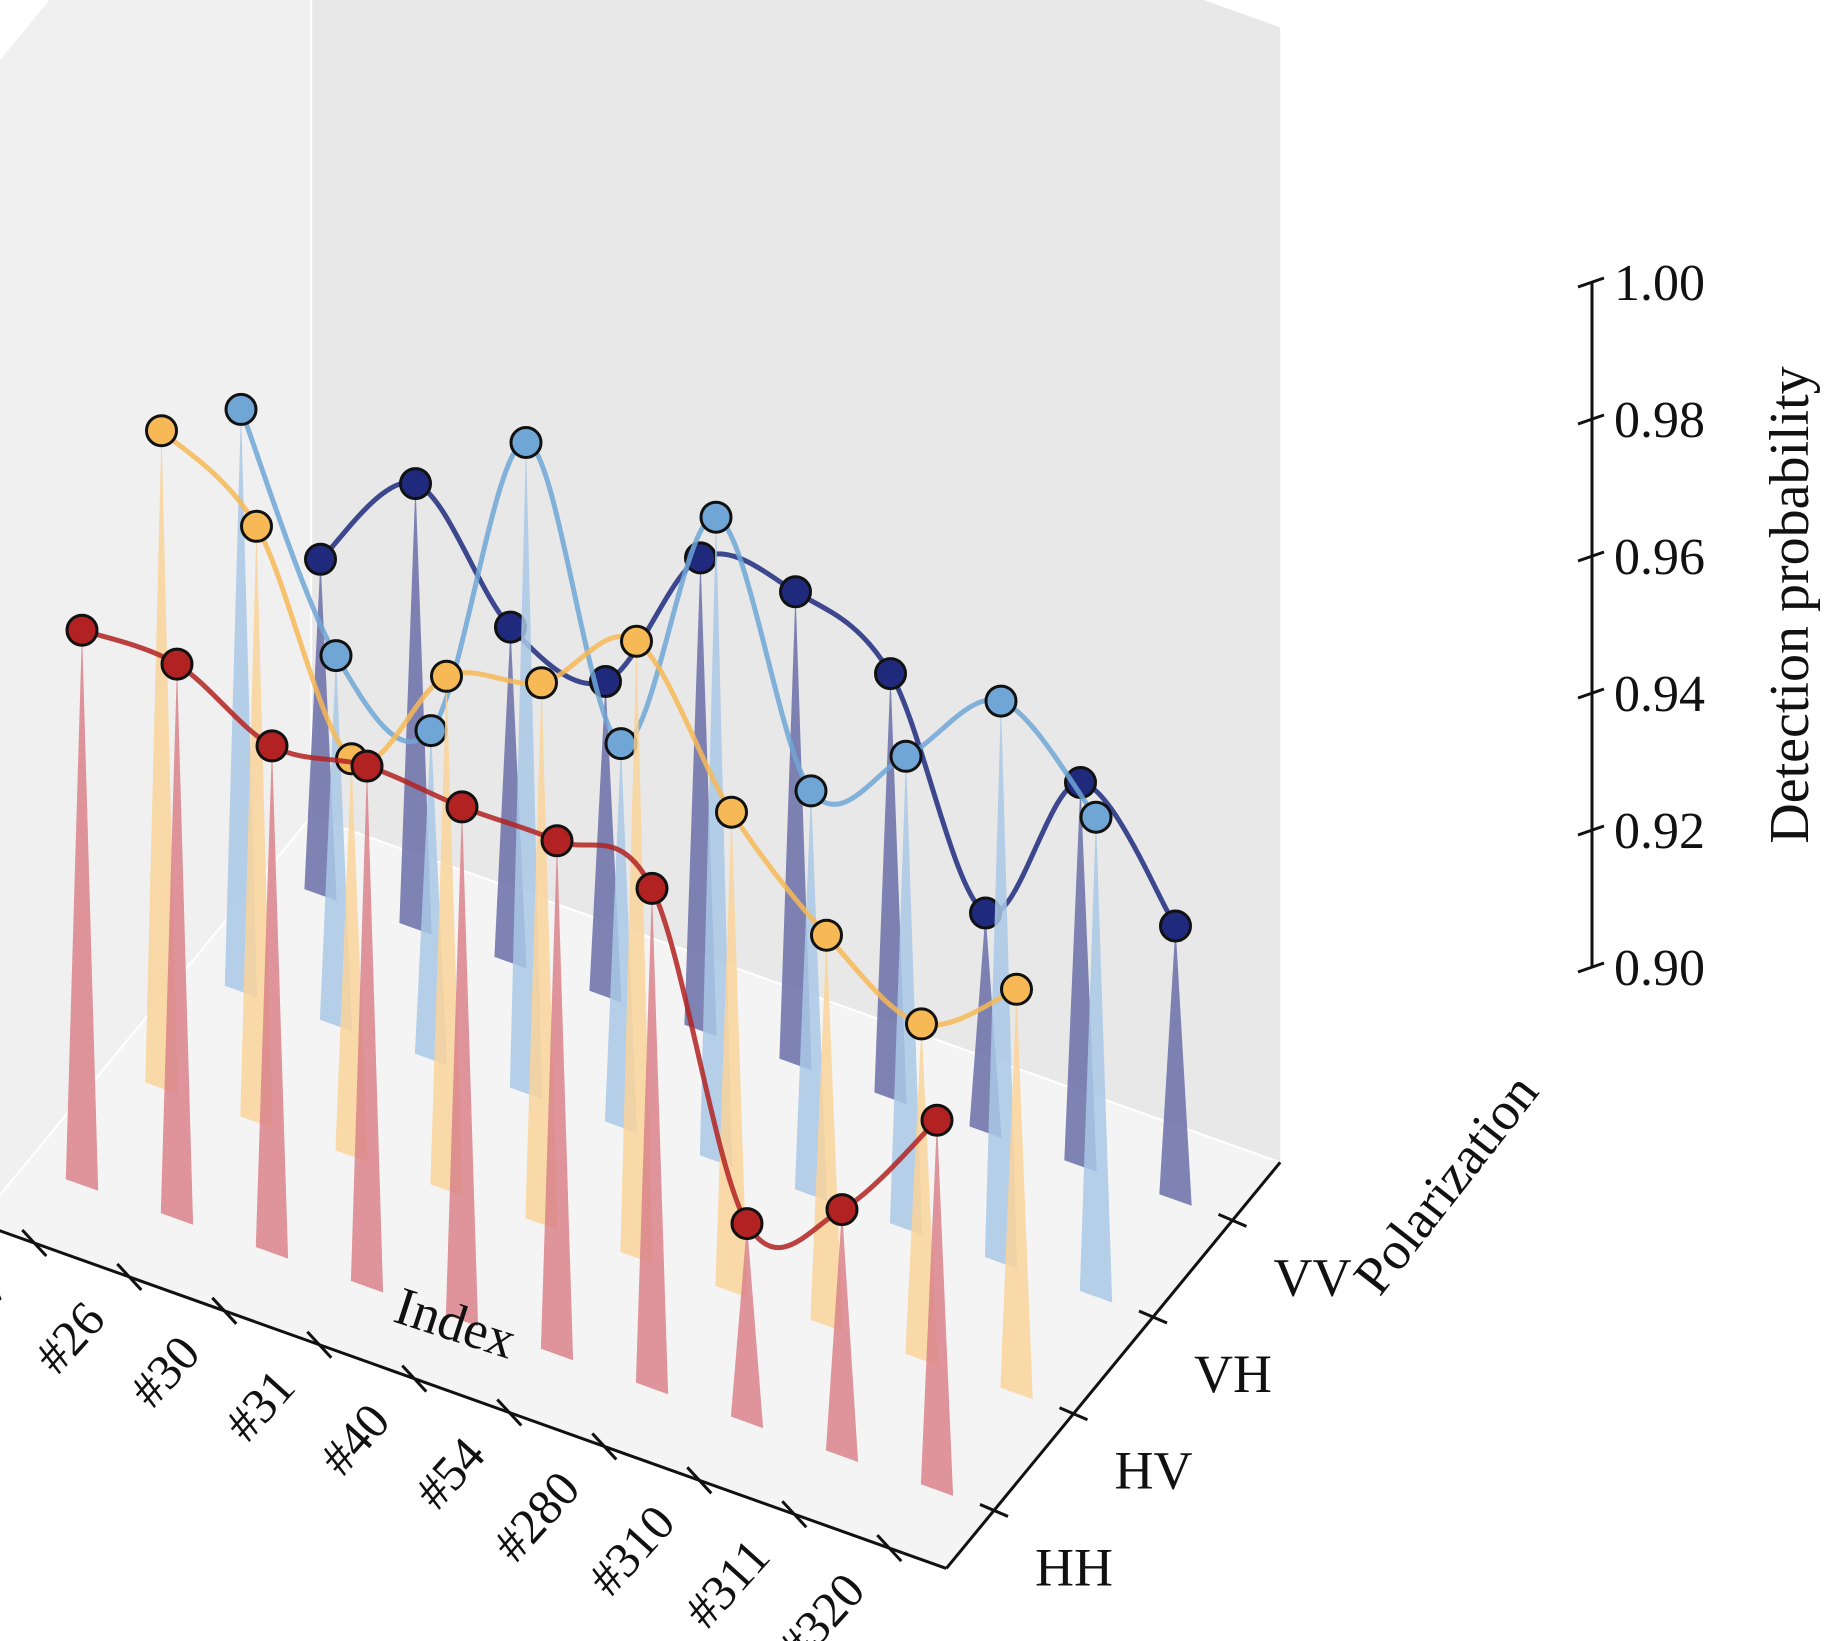  What do you see at coordinates (165, 1371) in the screenshot?
I see `x-tick-label: #30` at bounding box center [165, 1371].